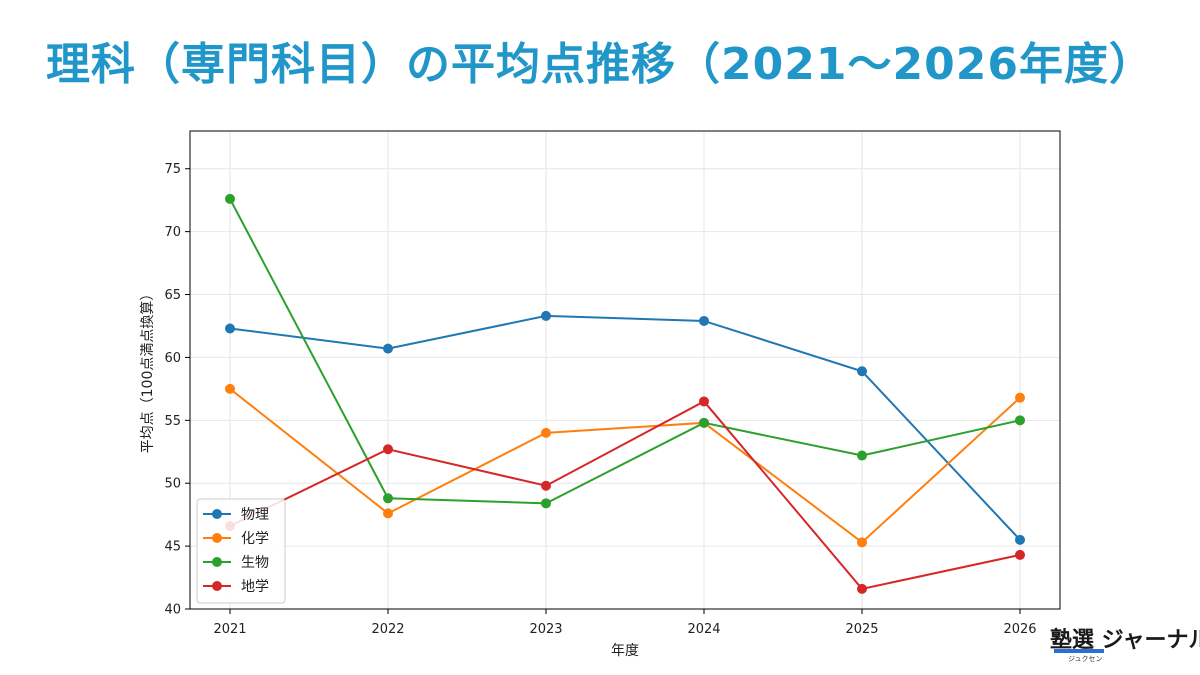 The width and height of the screenshot is (1200, 675). Describe the element at coordinates (172, 169) in the screenshot. I see `y-tick-label: 75` at that location.